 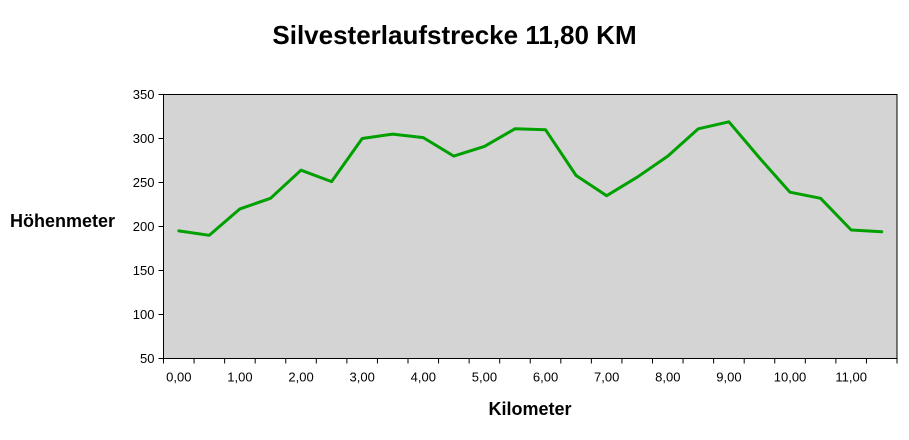 What do you see at coordinates (144, 94) in the screenshot?
I see `y-tick-label: 350` at bounding box center [144, 94].